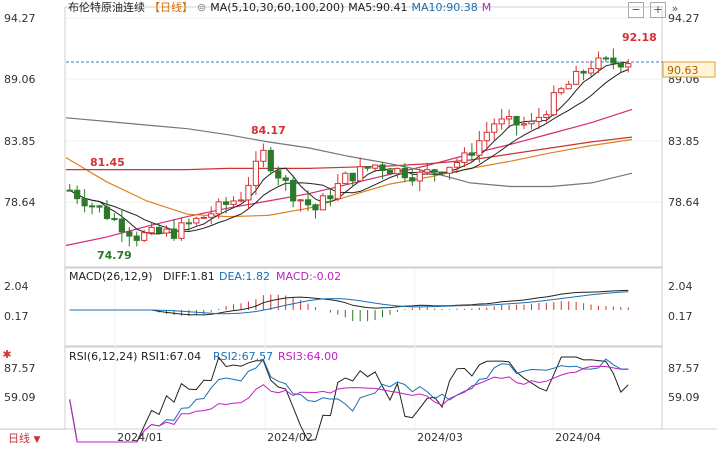 The width and height of the screenshot is (717, 449). Describe the element at coordinates (658, 10) in the screenshot. I see `plus-icon: +` at that location.